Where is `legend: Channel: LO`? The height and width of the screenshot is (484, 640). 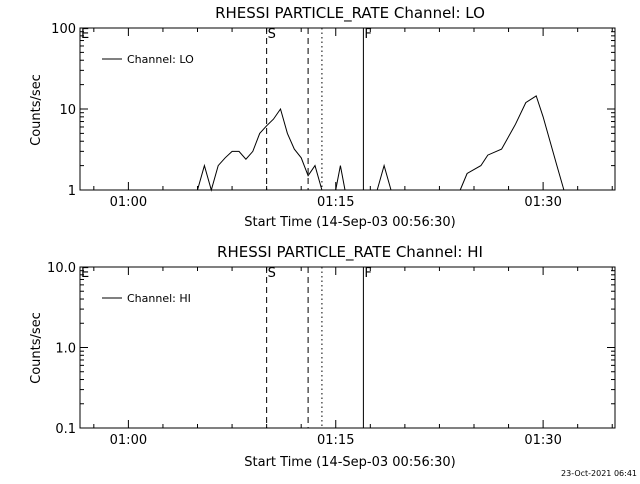
legend: Channel: LO is located at coordinates (148, 59).